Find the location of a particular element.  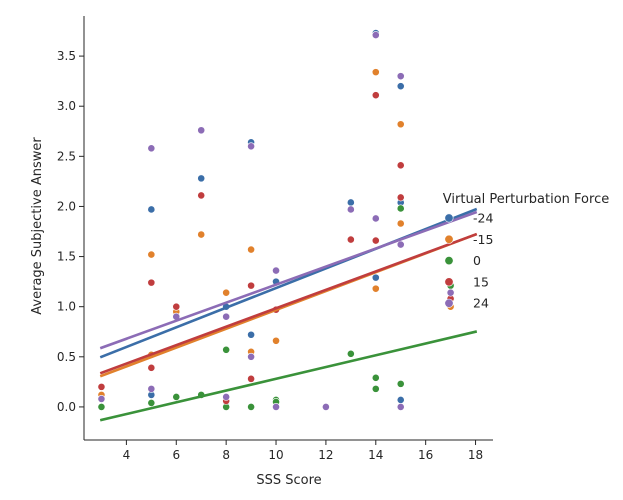

legend-label-series-1: -15 is located at coordinates (483, 239).